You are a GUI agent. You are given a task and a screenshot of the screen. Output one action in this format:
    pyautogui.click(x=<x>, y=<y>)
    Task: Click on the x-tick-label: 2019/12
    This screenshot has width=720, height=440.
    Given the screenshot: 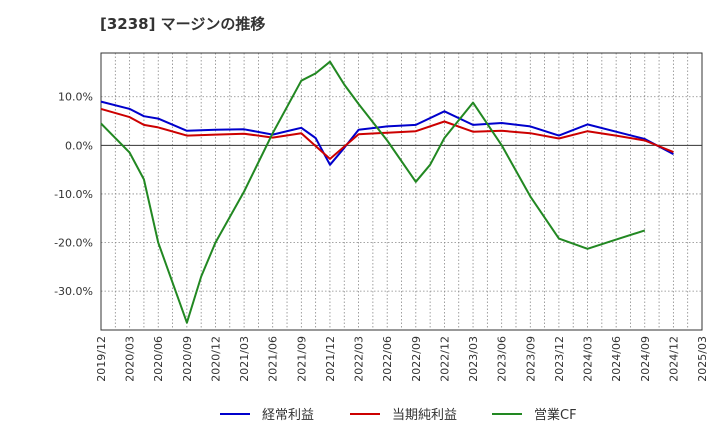 What is the action you would take?
    pyautogui.click(x=101, y=359)
    